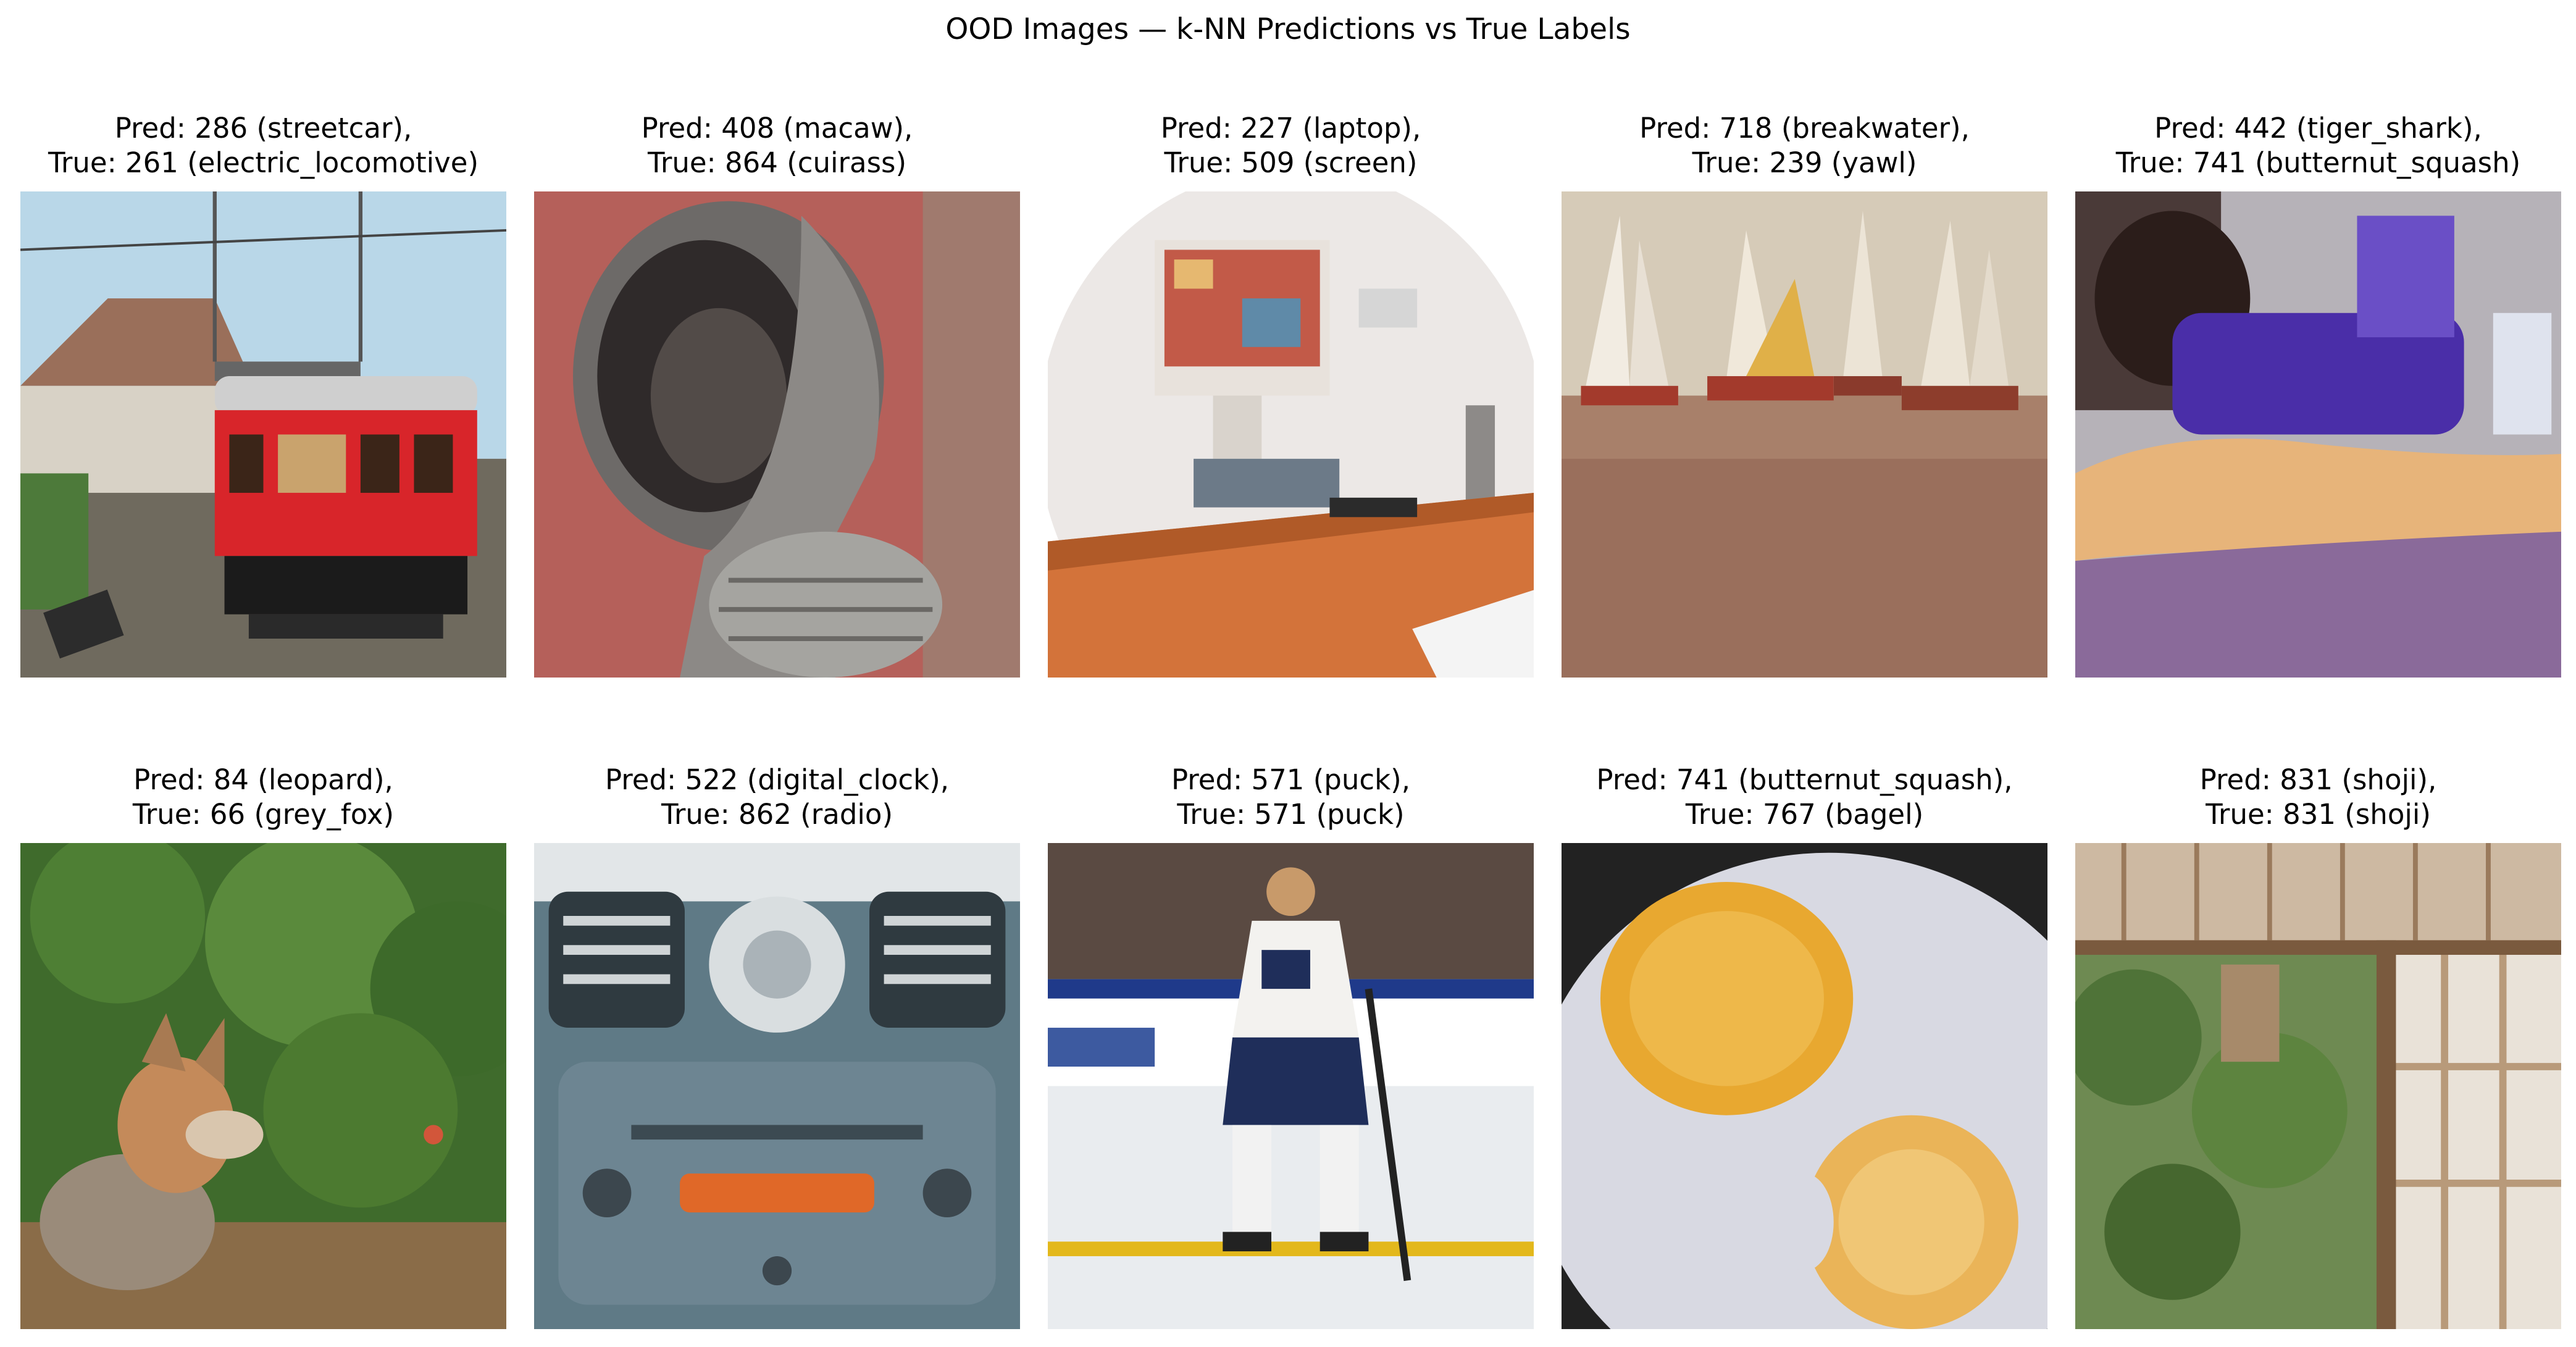  What do you see at coordinates (263, 128) in the screenshot?
I see `panel-1-pred: Pred: 286 (streetcar),` at bounding box center [263, 128].